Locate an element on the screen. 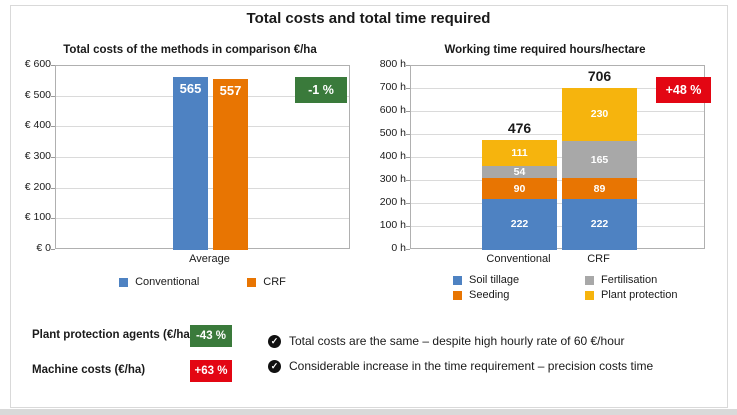 Image resolution: width=737 pixels, height=415 pixels. legend-item: Fertilisation is located at coordinates (631, 280).